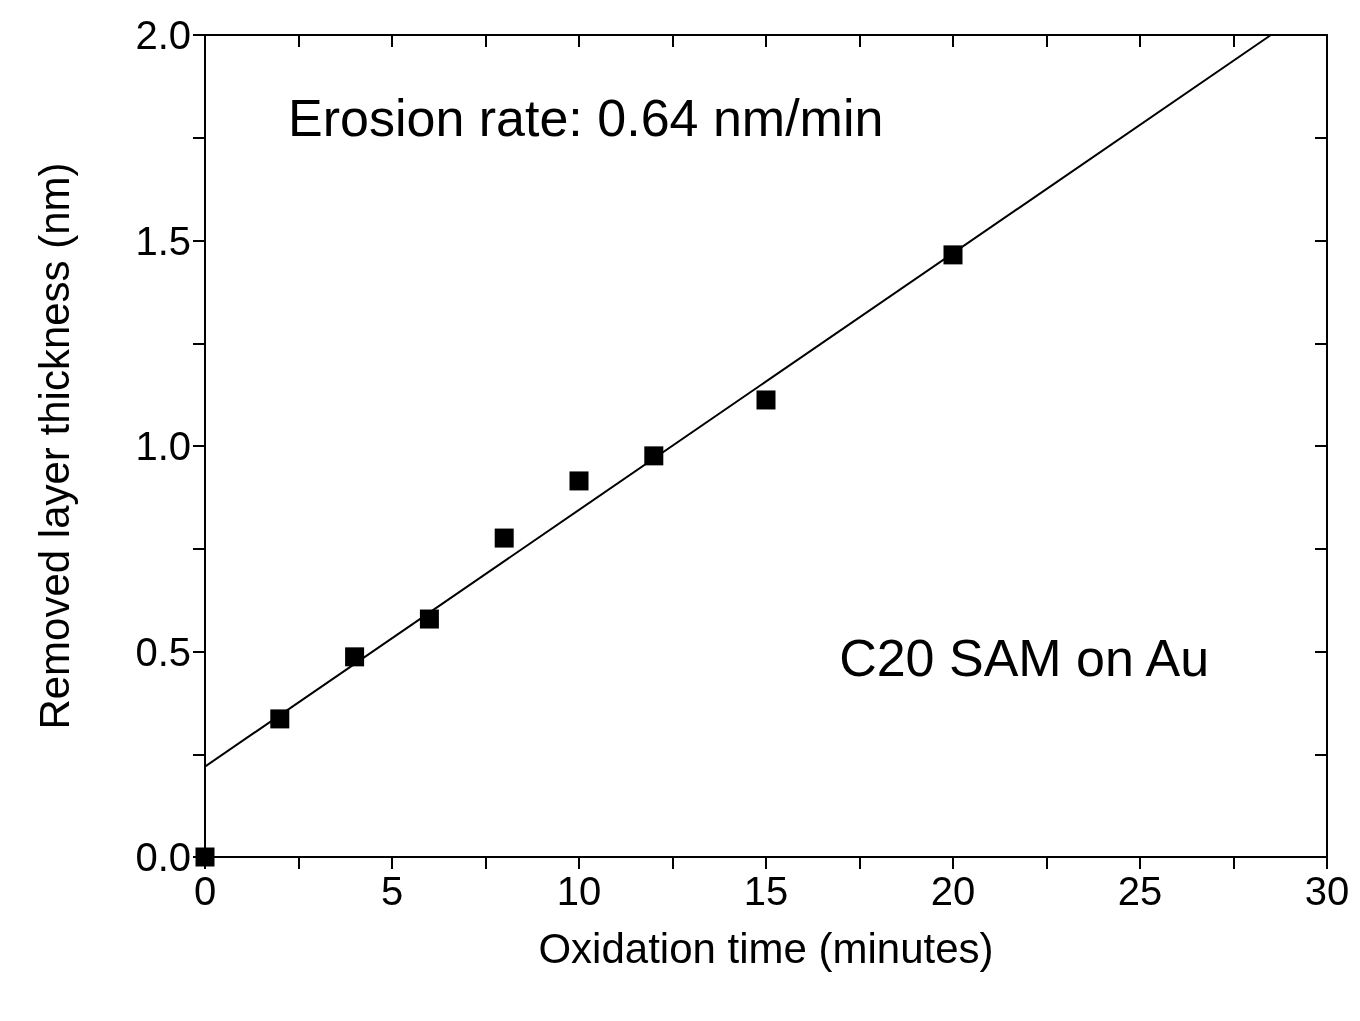  Describe the element at coordinates (54, 446) in the screenshot. I see `y-axis-title: Removed layer thickness (nm)` at that location.